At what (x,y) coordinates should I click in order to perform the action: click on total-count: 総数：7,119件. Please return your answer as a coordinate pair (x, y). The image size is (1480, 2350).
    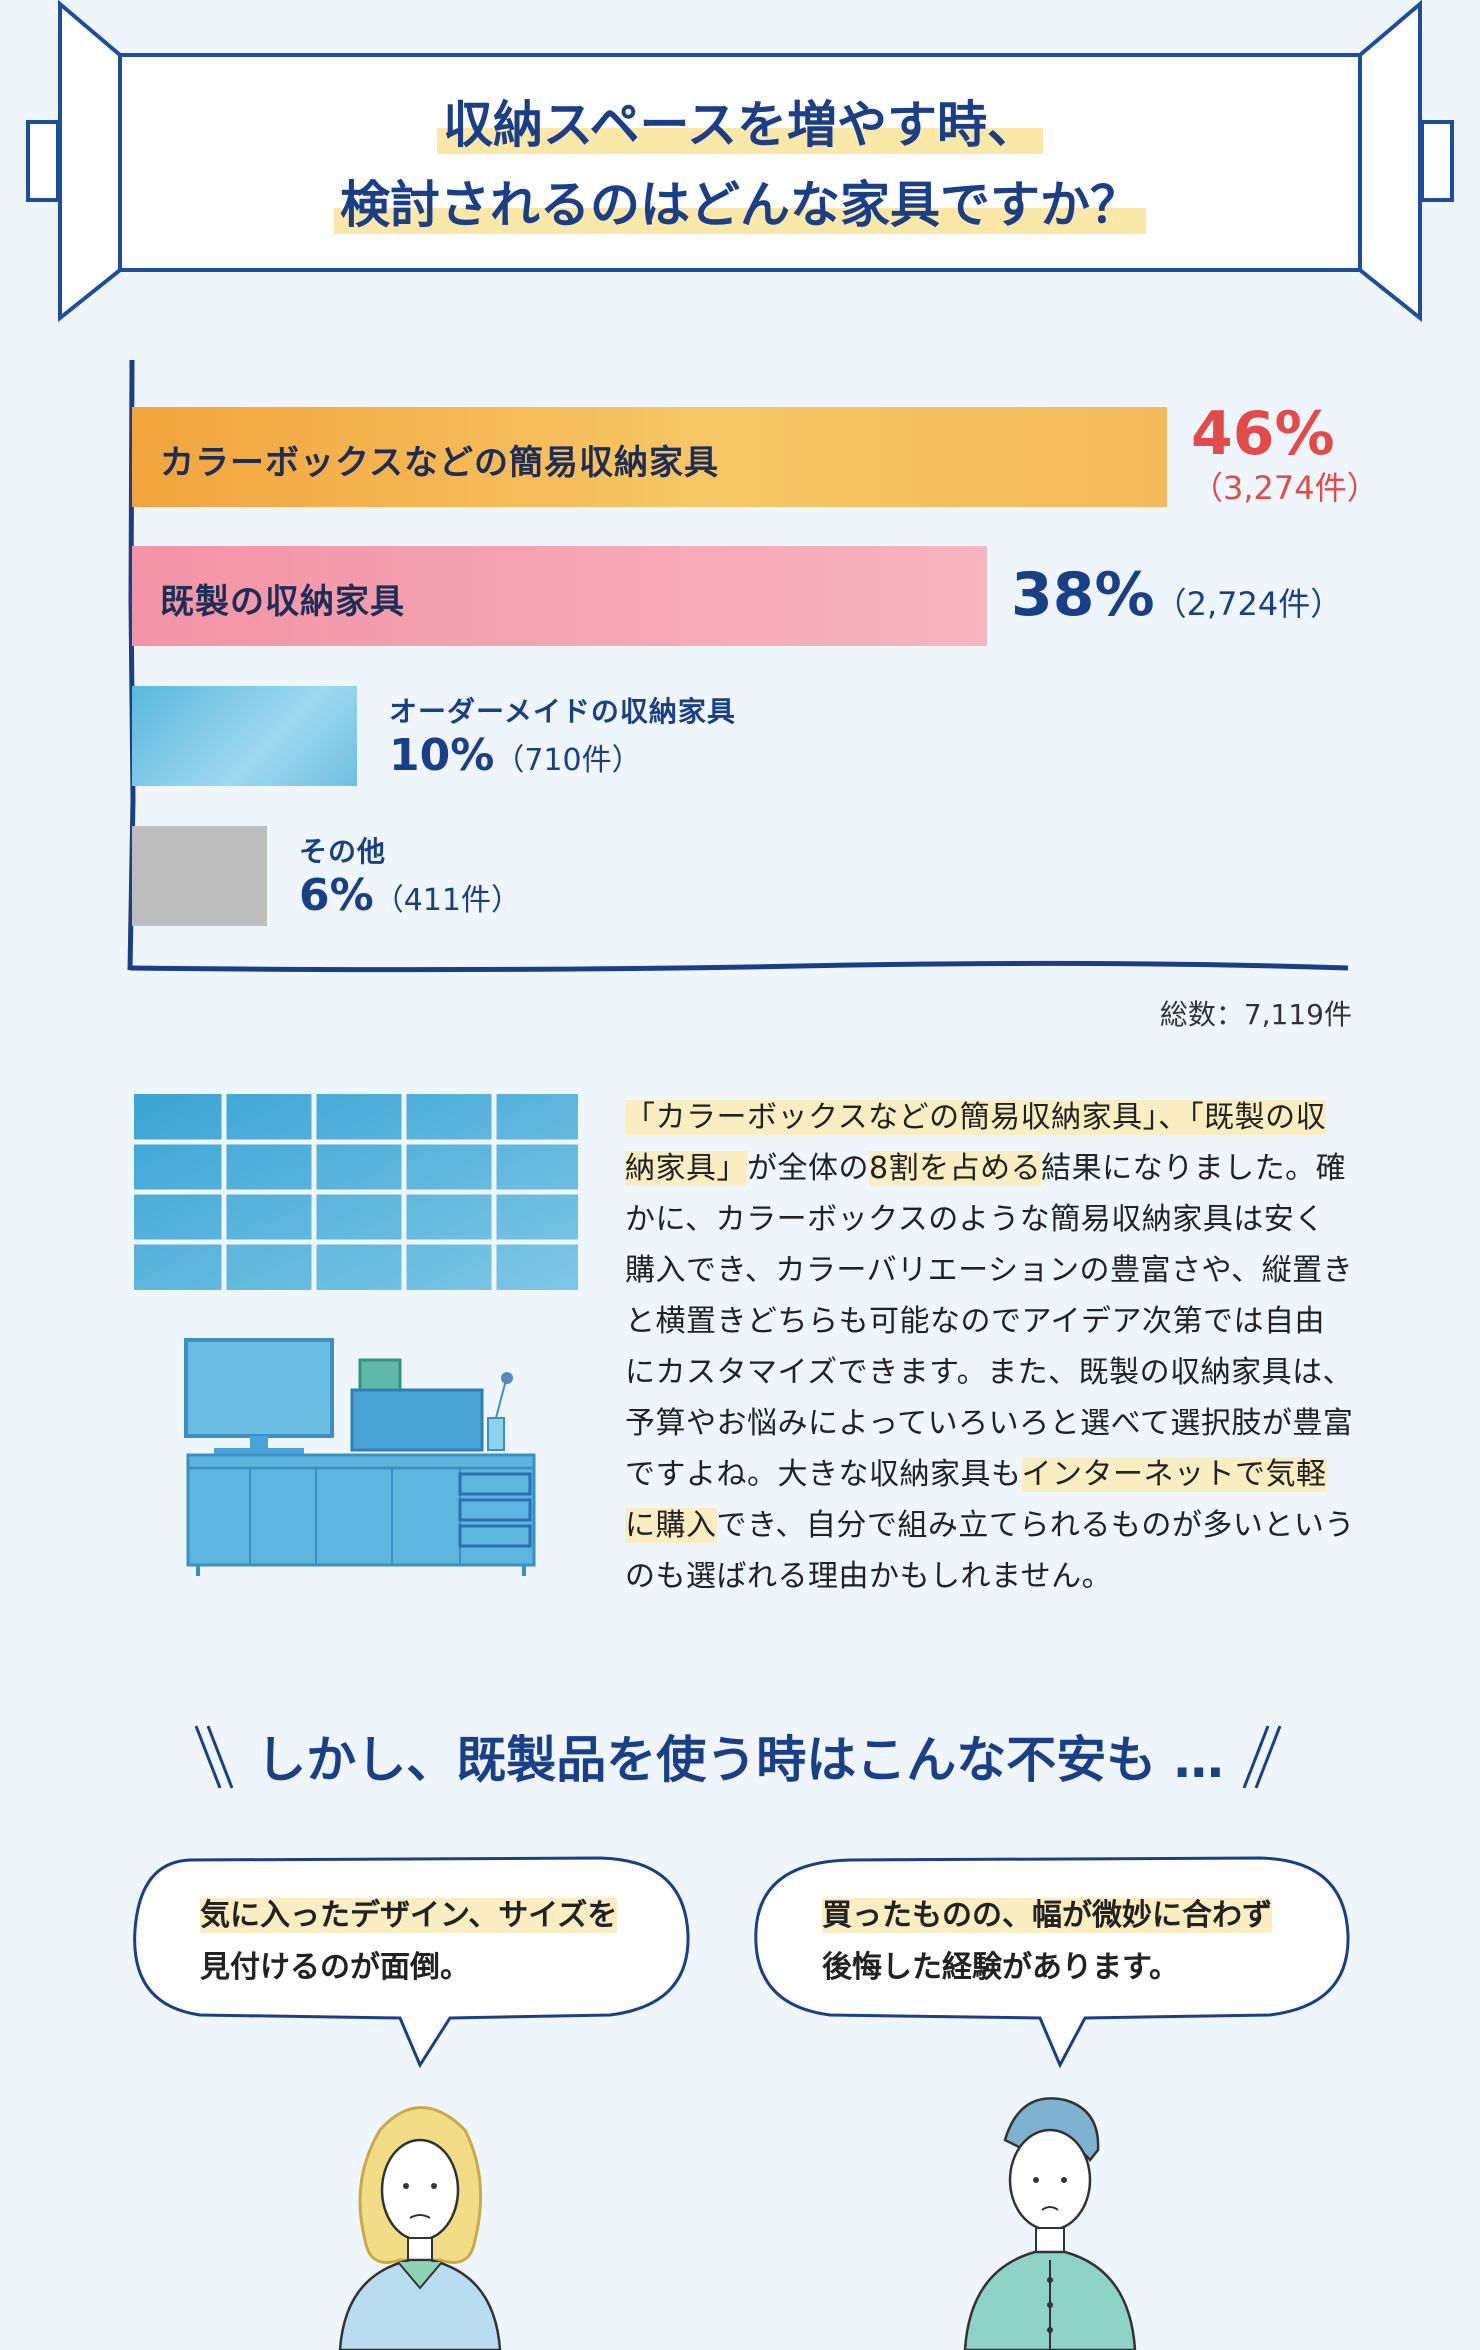
    Looking at the image, I should click on (1255, 1014).